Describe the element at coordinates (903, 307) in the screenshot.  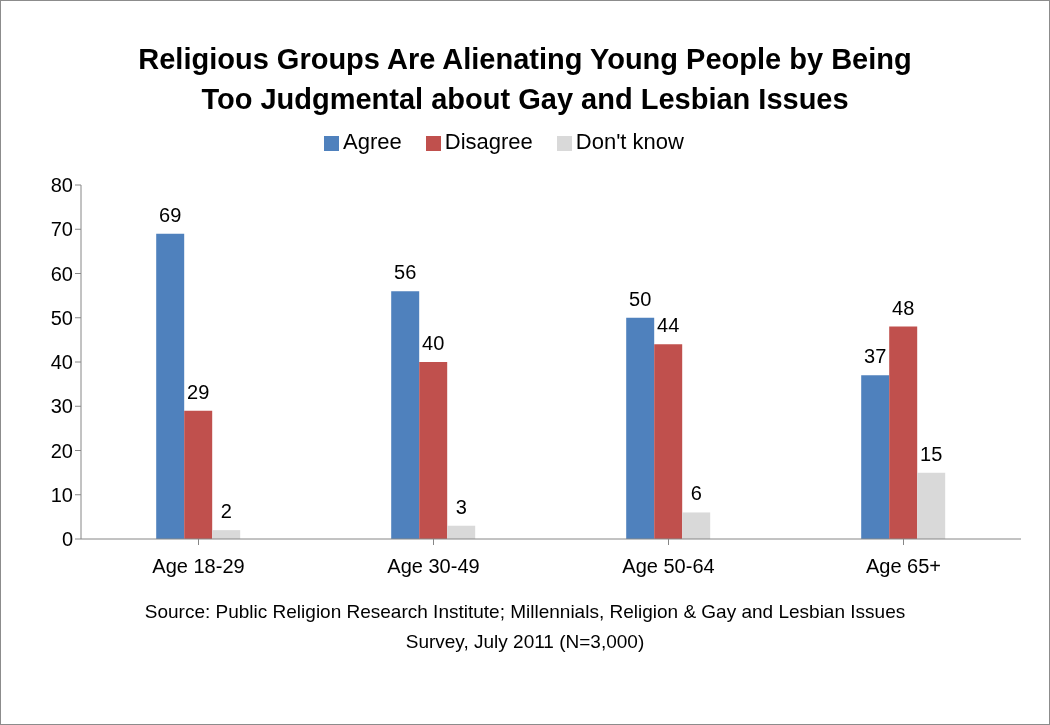
I see `data-label: 48` at that location.